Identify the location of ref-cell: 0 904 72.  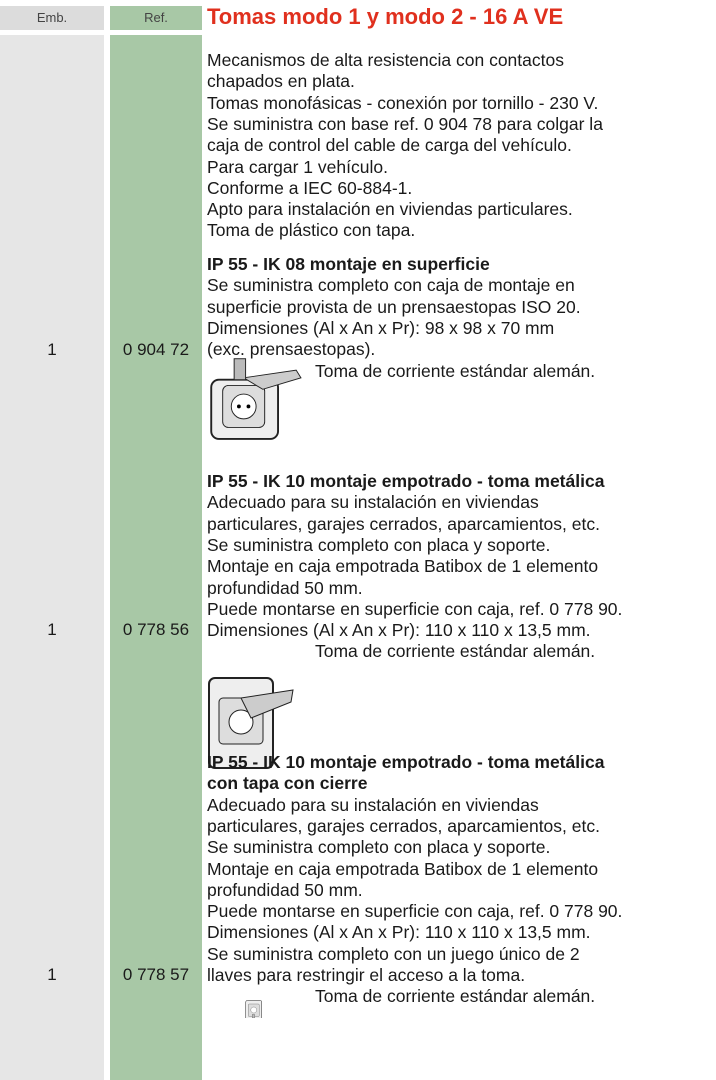
(156, 349).